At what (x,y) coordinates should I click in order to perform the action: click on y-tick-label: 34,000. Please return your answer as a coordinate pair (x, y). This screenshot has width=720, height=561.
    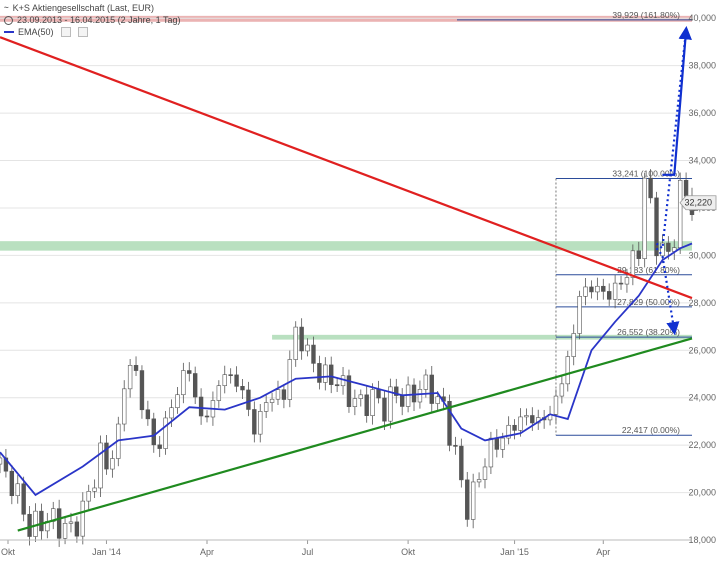
    Looking at the image, I should click on (702, 161).